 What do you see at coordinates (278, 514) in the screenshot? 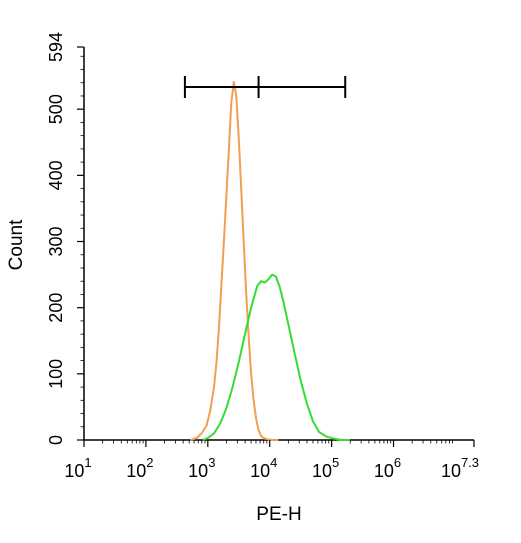
I see `x-axis-label: PE-H` at bounding box center [278, 514].